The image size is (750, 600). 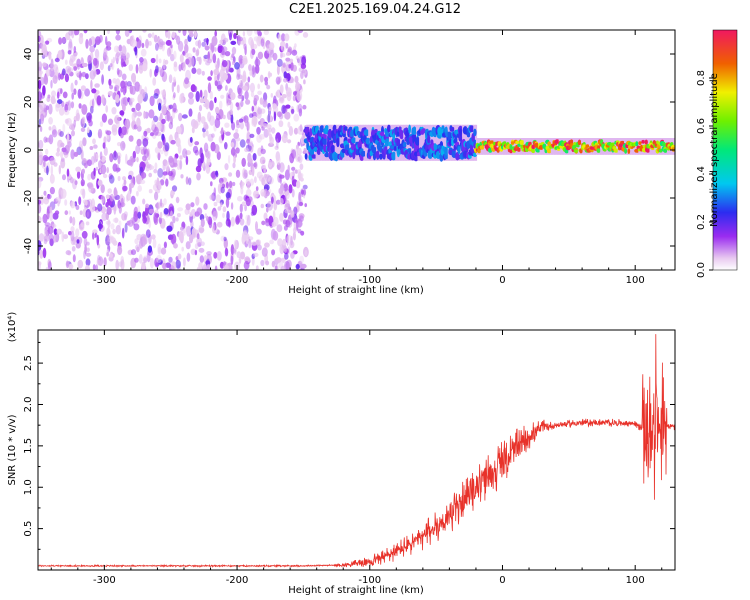 What do you see at coordinates (704, 174) in the screenshot?
I see `colorbar-ticks: 0.0 0.2 0.4 0.6 0.8` at bounding box center [704, 174].